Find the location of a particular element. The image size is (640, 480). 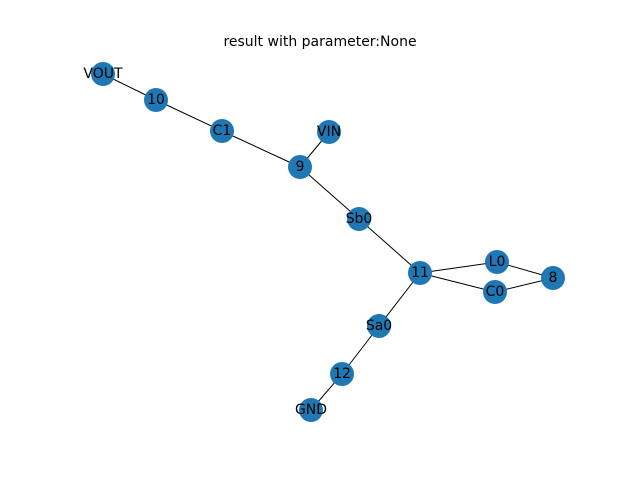

edge-10-C1 is located at coordinates (189, 115).